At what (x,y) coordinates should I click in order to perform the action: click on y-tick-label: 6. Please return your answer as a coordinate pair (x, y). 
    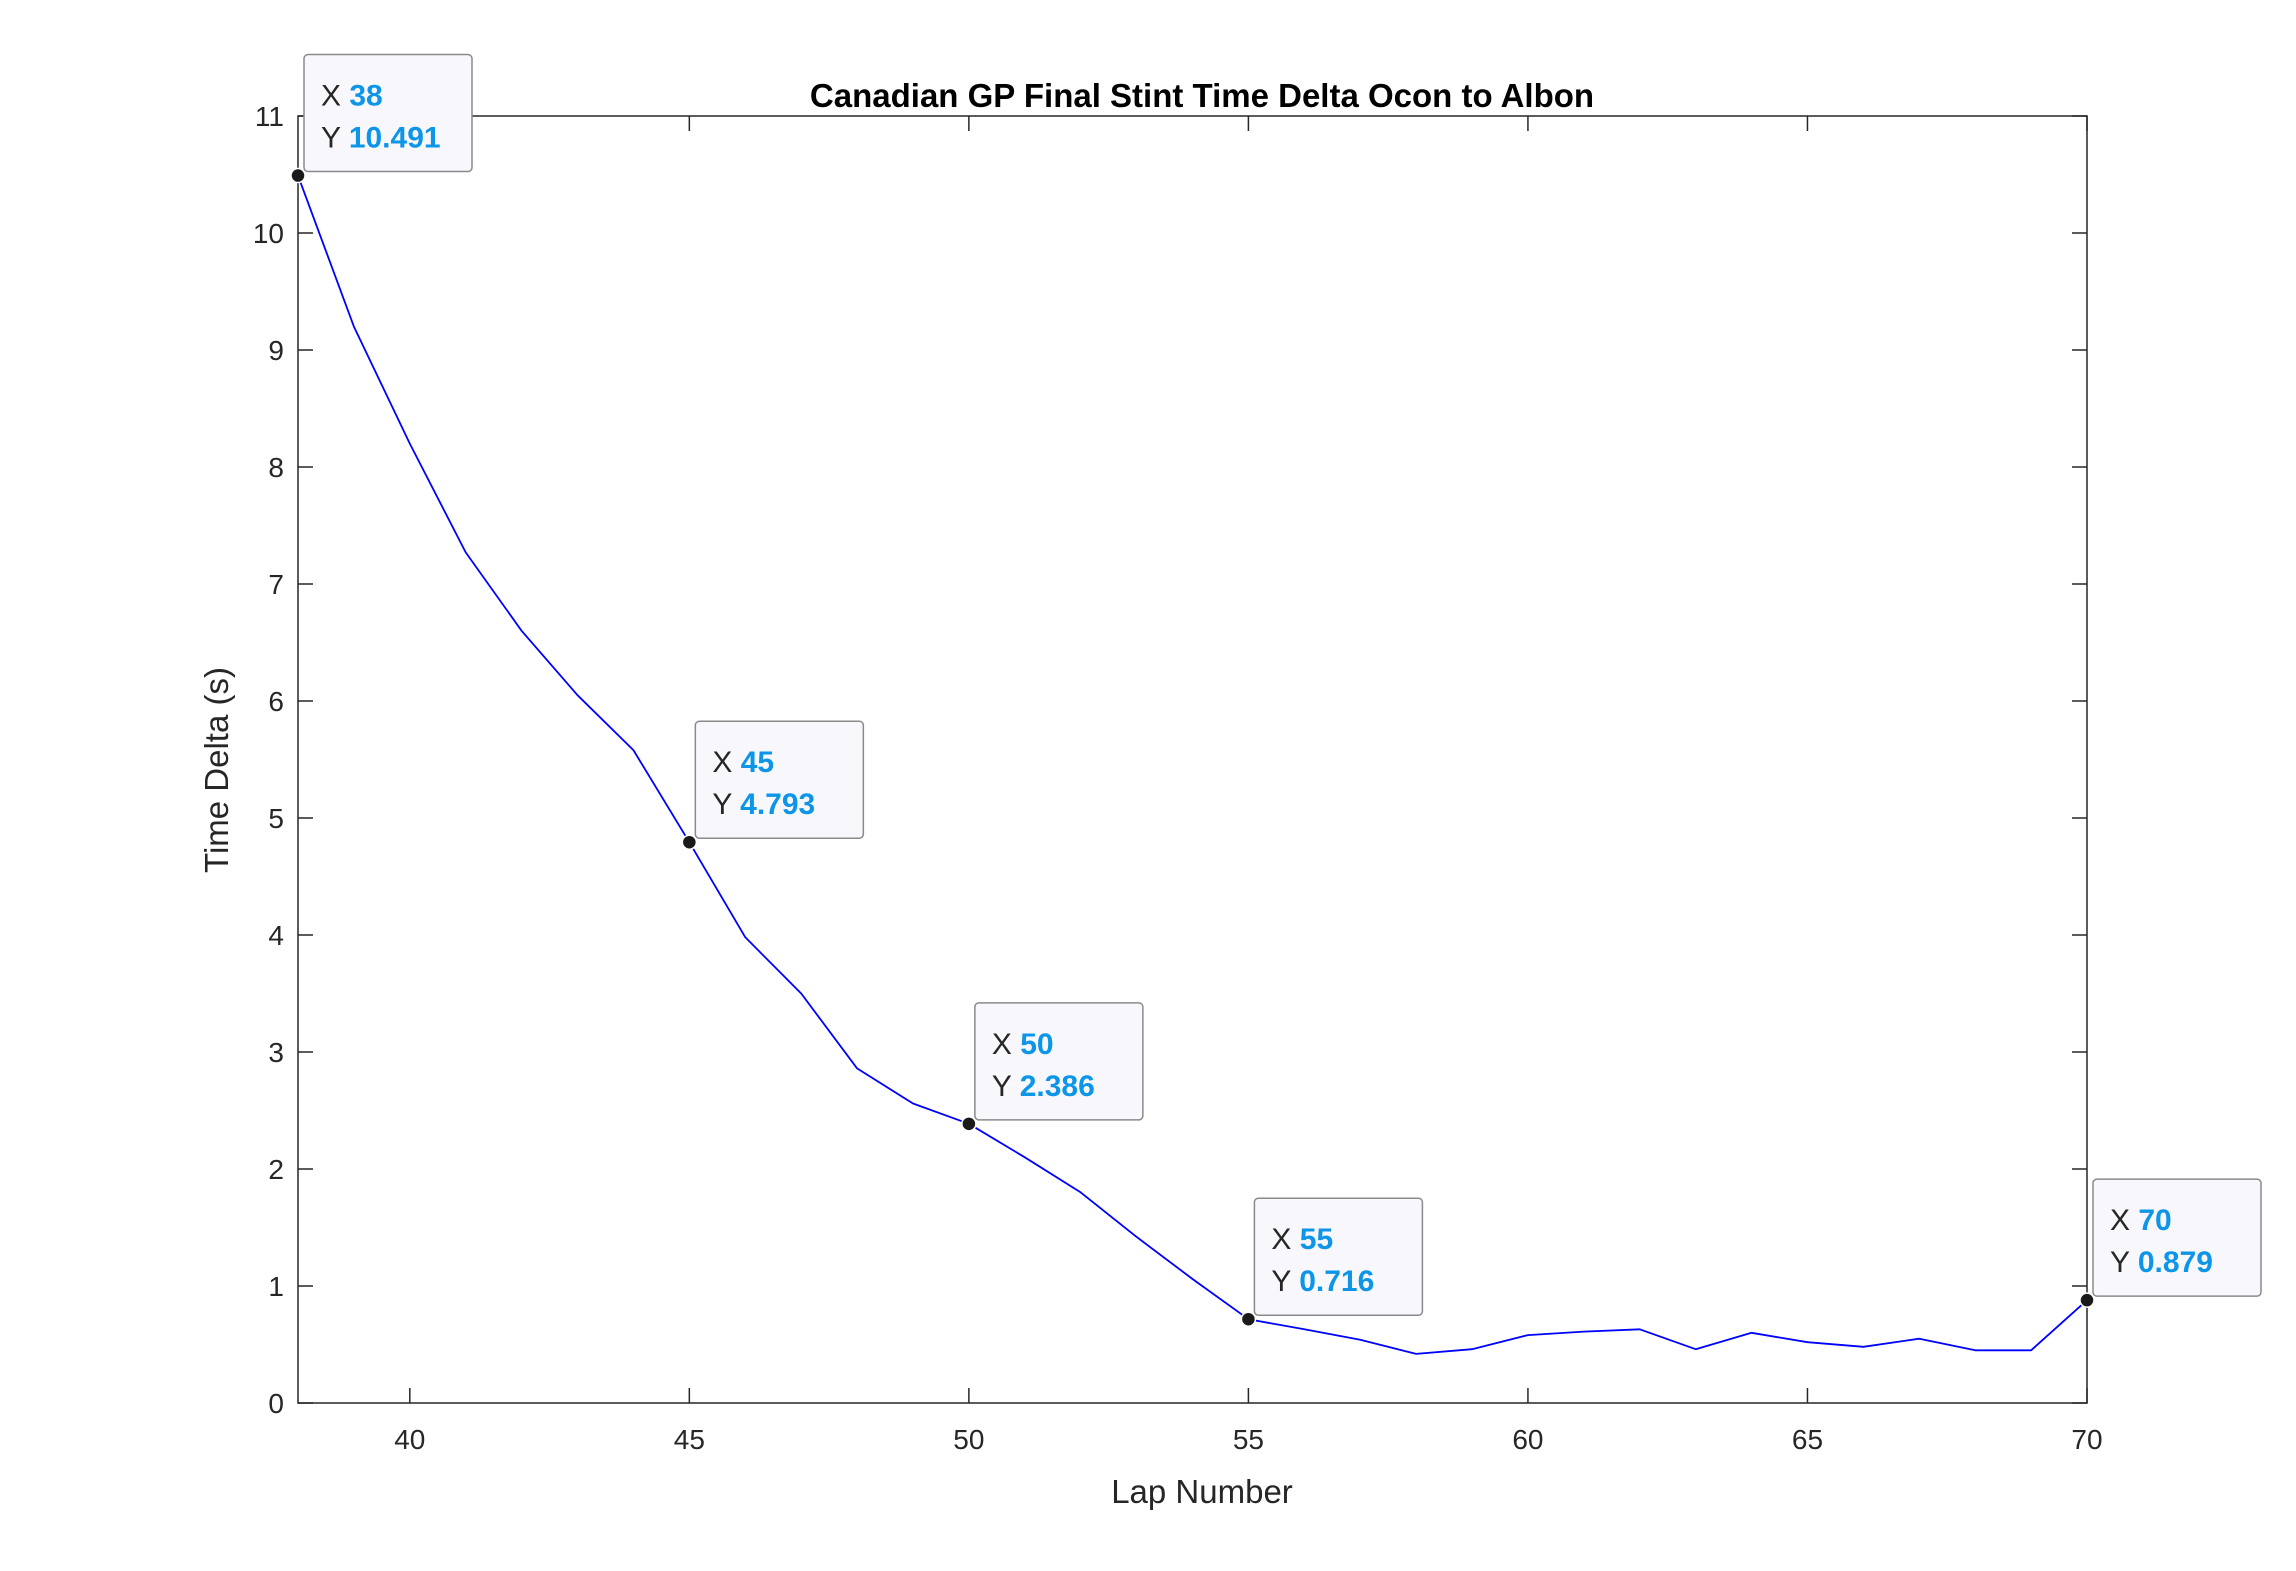
    Looking at the image, I should click on (276, 701).